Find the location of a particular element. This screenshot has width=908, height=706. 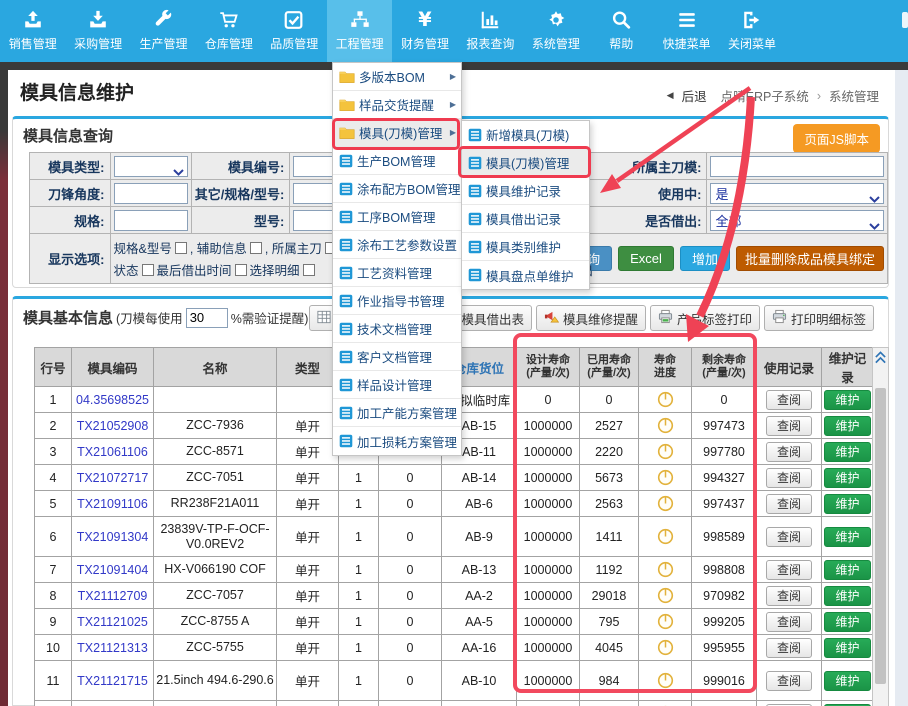

mold-code-link: TX21112709 is located at coordinates (112, 595).